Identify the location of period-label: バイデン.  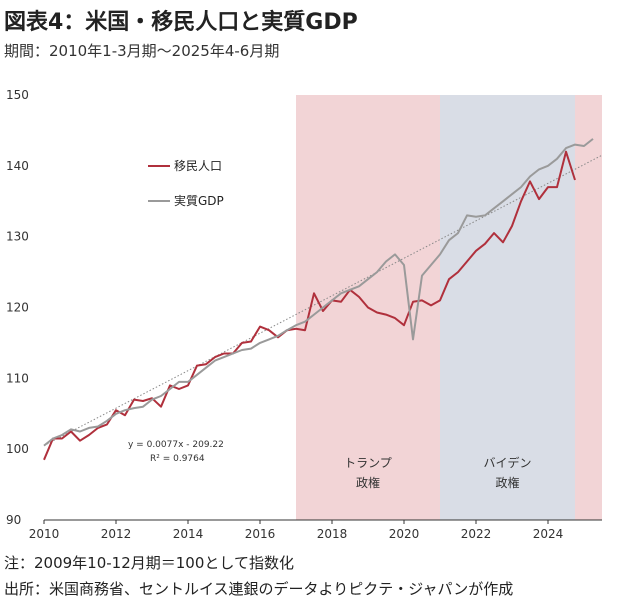
(507, 462).